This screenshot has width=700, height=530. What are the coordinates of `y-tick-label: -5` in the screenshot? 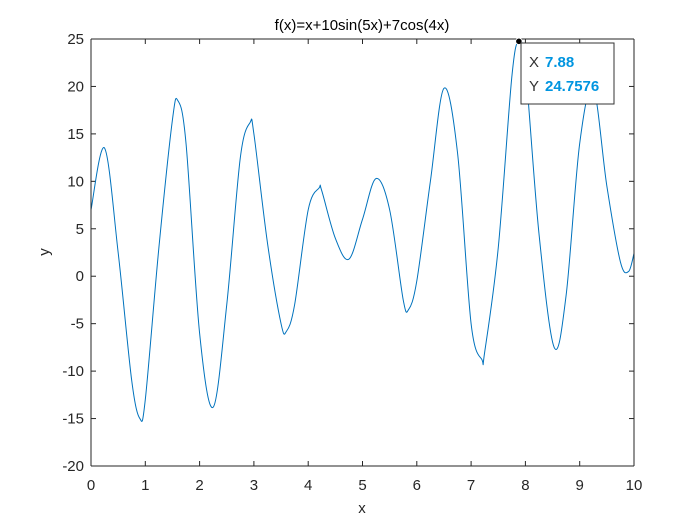 It's located at (77, 324).